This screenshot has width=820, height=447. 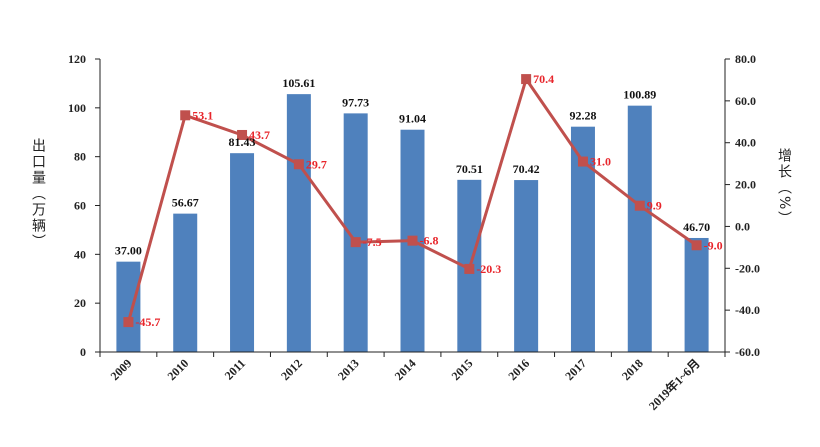 I want to click on x-tick-label: 2016, so click(x=518, y=369).